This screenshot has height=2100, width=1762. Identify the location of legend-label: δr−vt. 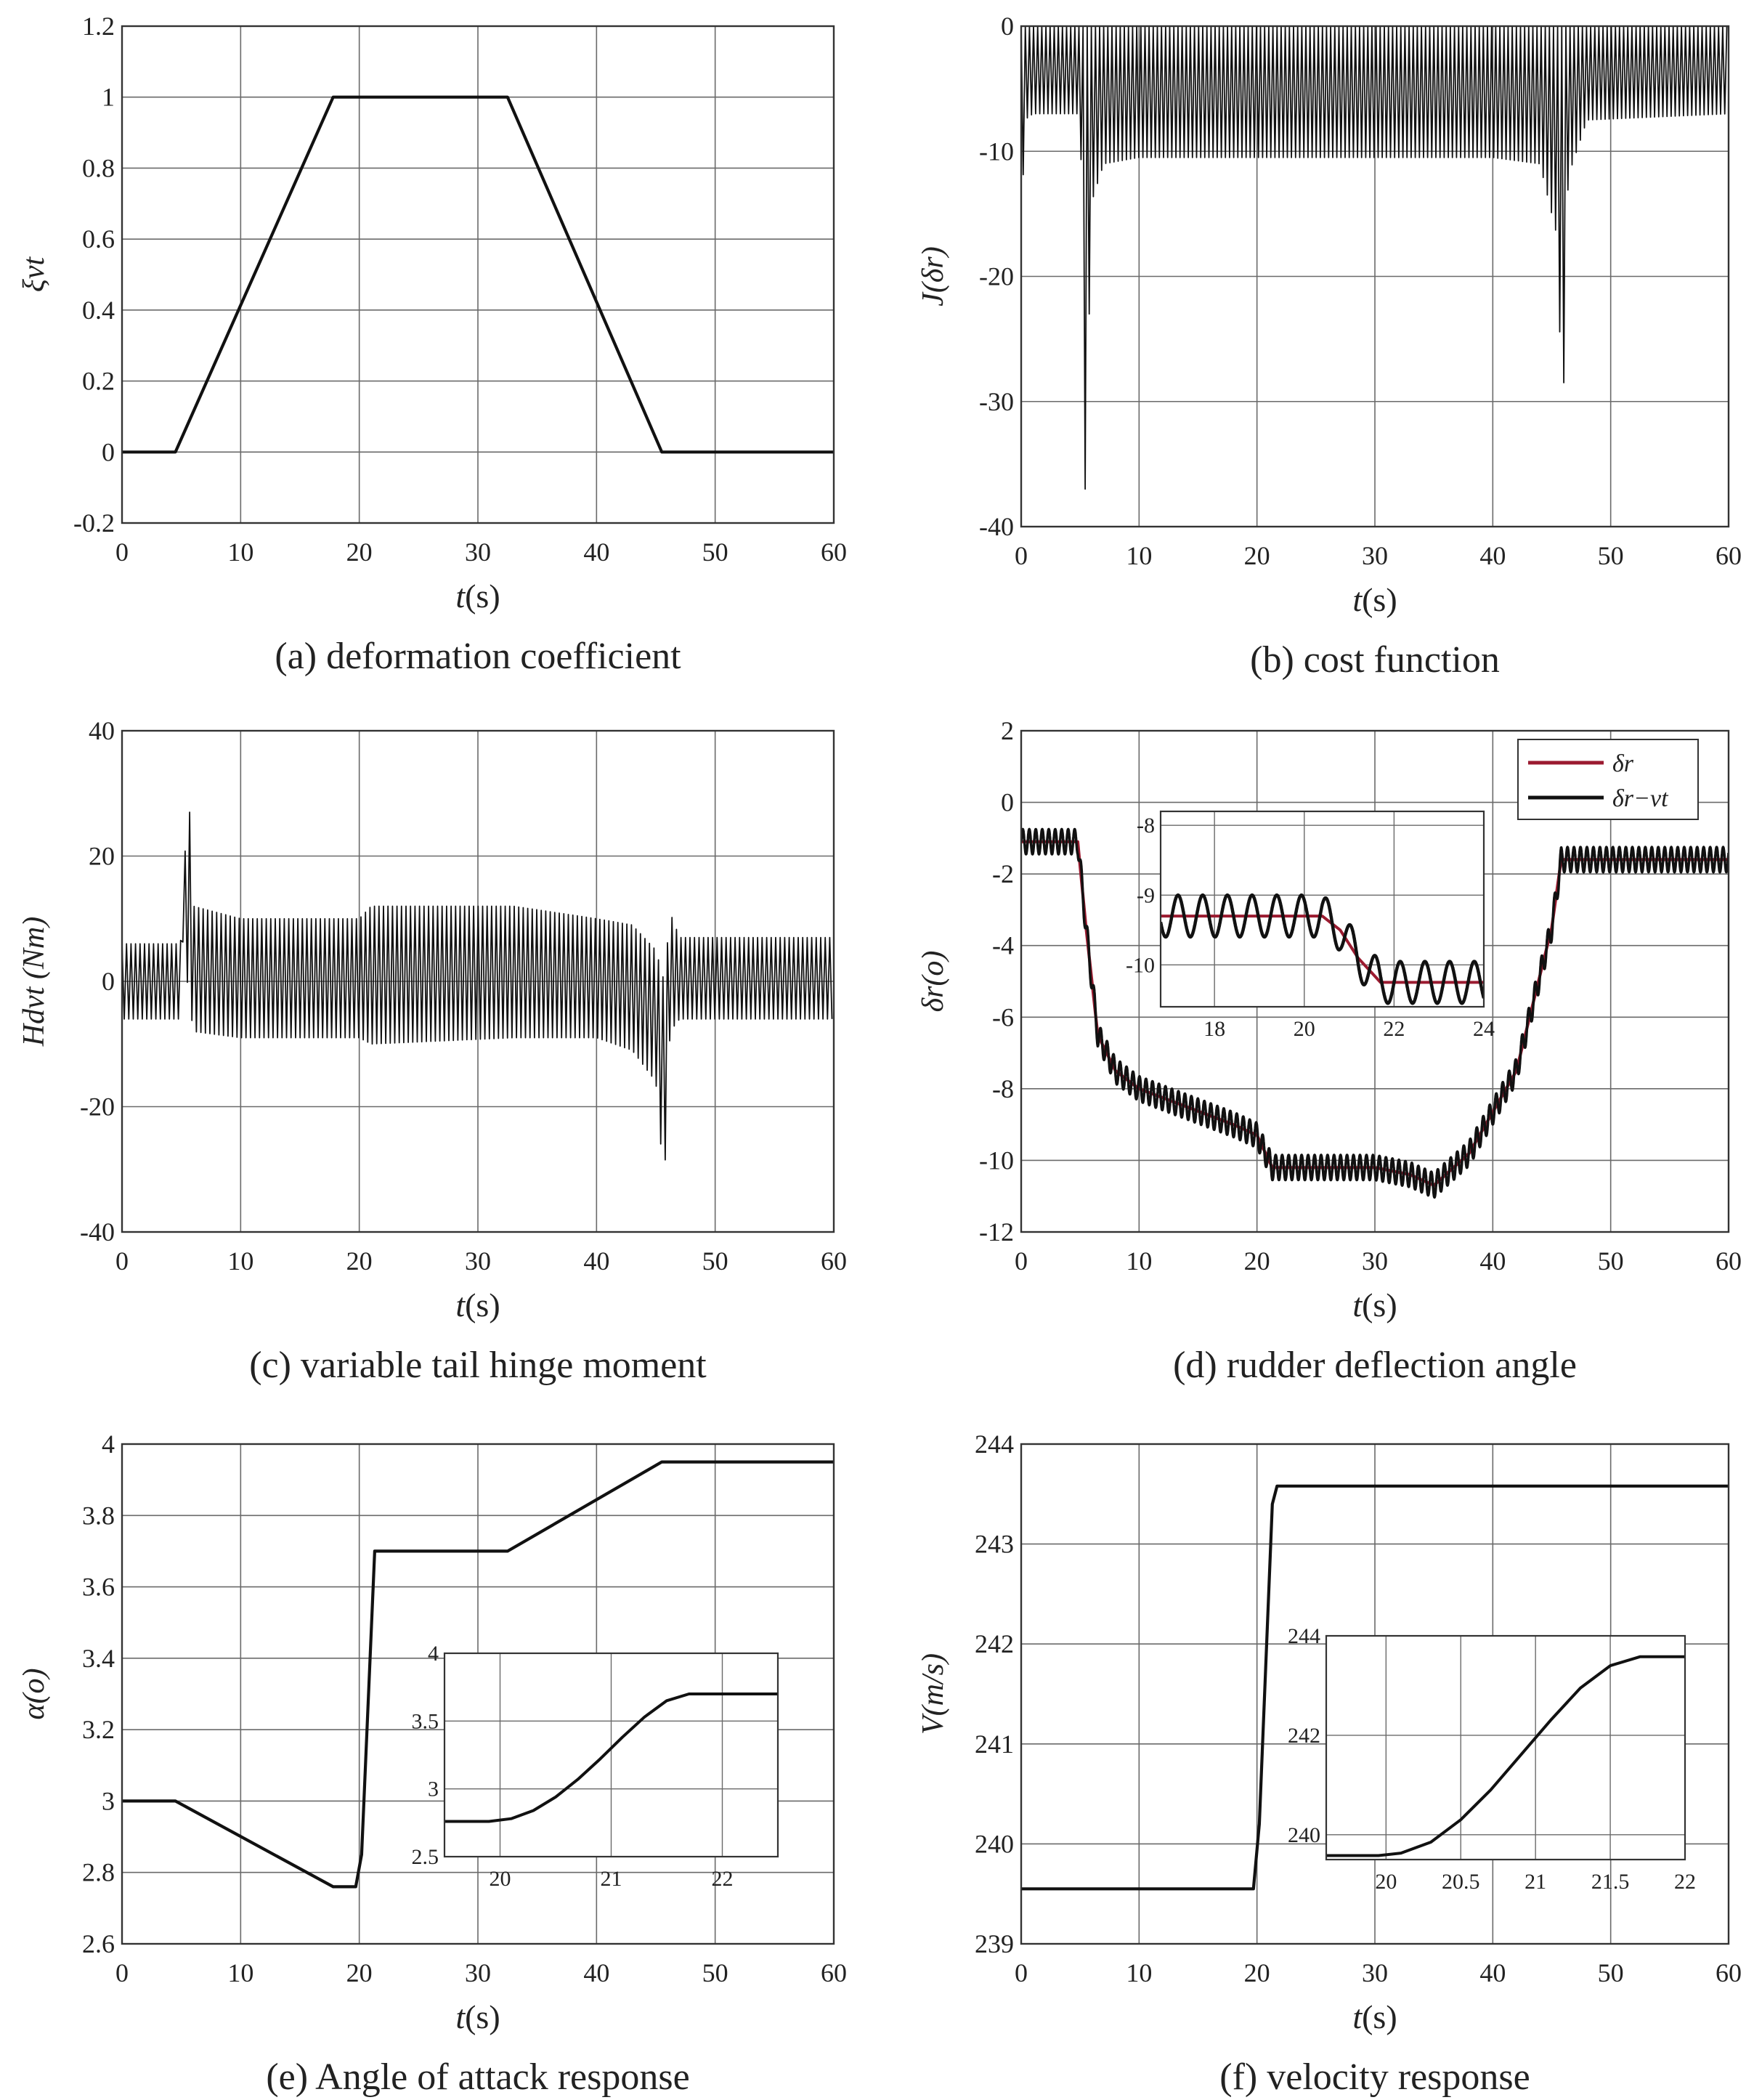
(1641, 799).